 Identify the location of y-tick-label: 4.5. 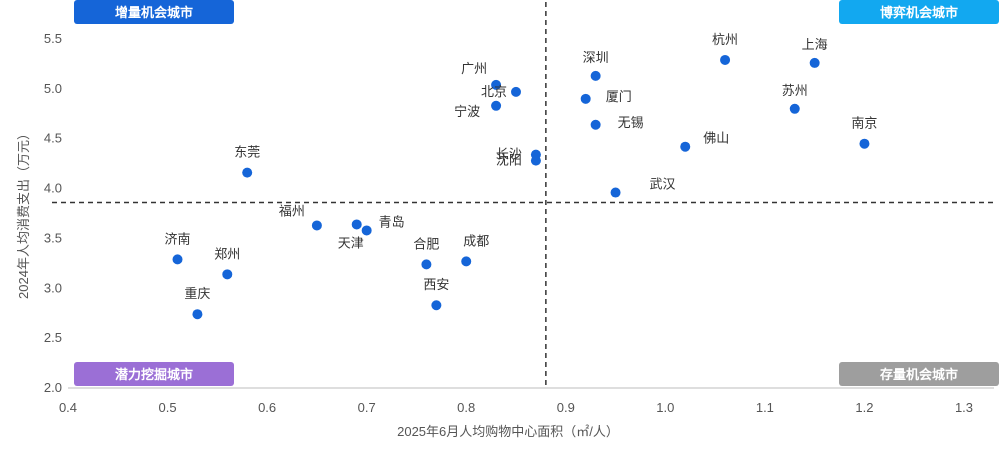
(53, 138).